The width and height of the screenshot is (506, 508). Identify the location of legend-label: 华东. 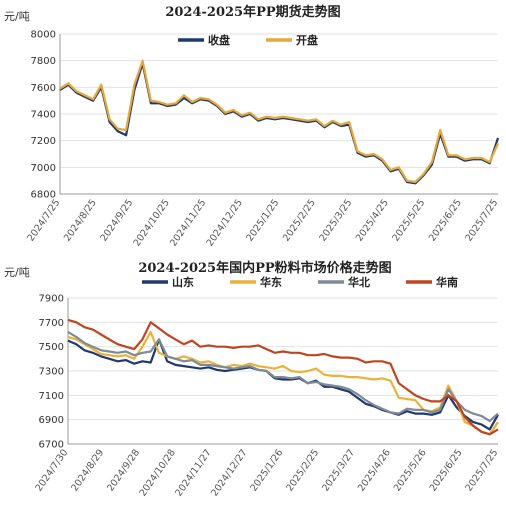
(271, 282).